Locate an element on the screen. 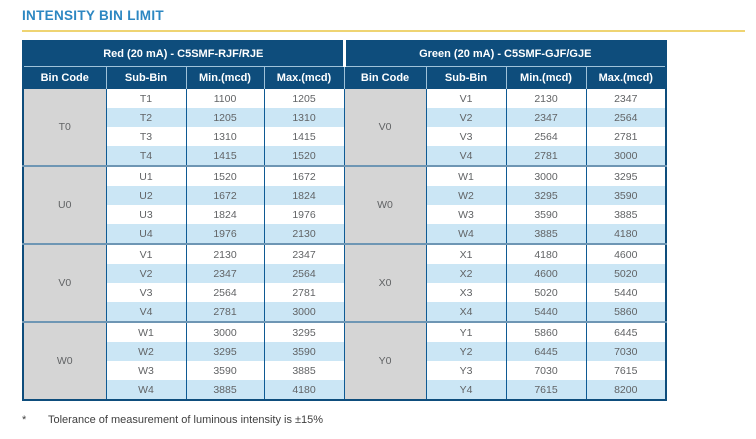 The width and height of the screenshot is (756, 439). table-row: W3 3590 3885 Y3 7030 7615 is located at coordinates (345, 370).